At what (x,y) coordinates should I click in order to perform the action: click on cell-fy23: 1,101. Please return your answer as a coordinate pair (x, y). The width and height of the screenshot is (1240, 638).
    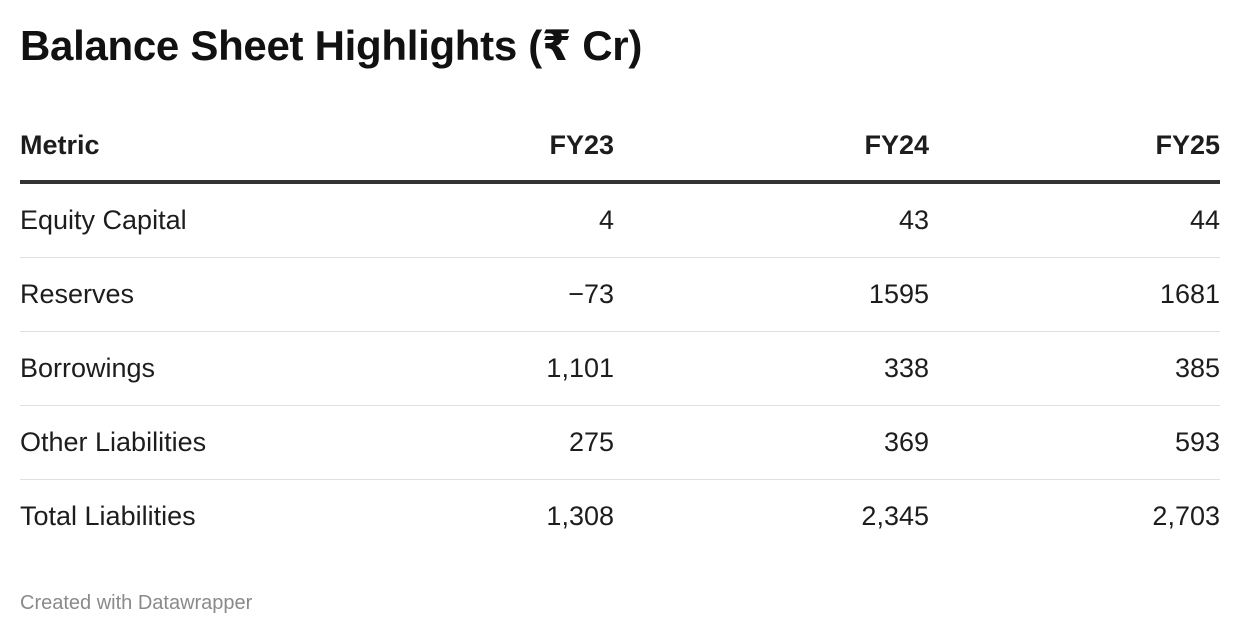
    Looking at the image, I should click on (507, 368).